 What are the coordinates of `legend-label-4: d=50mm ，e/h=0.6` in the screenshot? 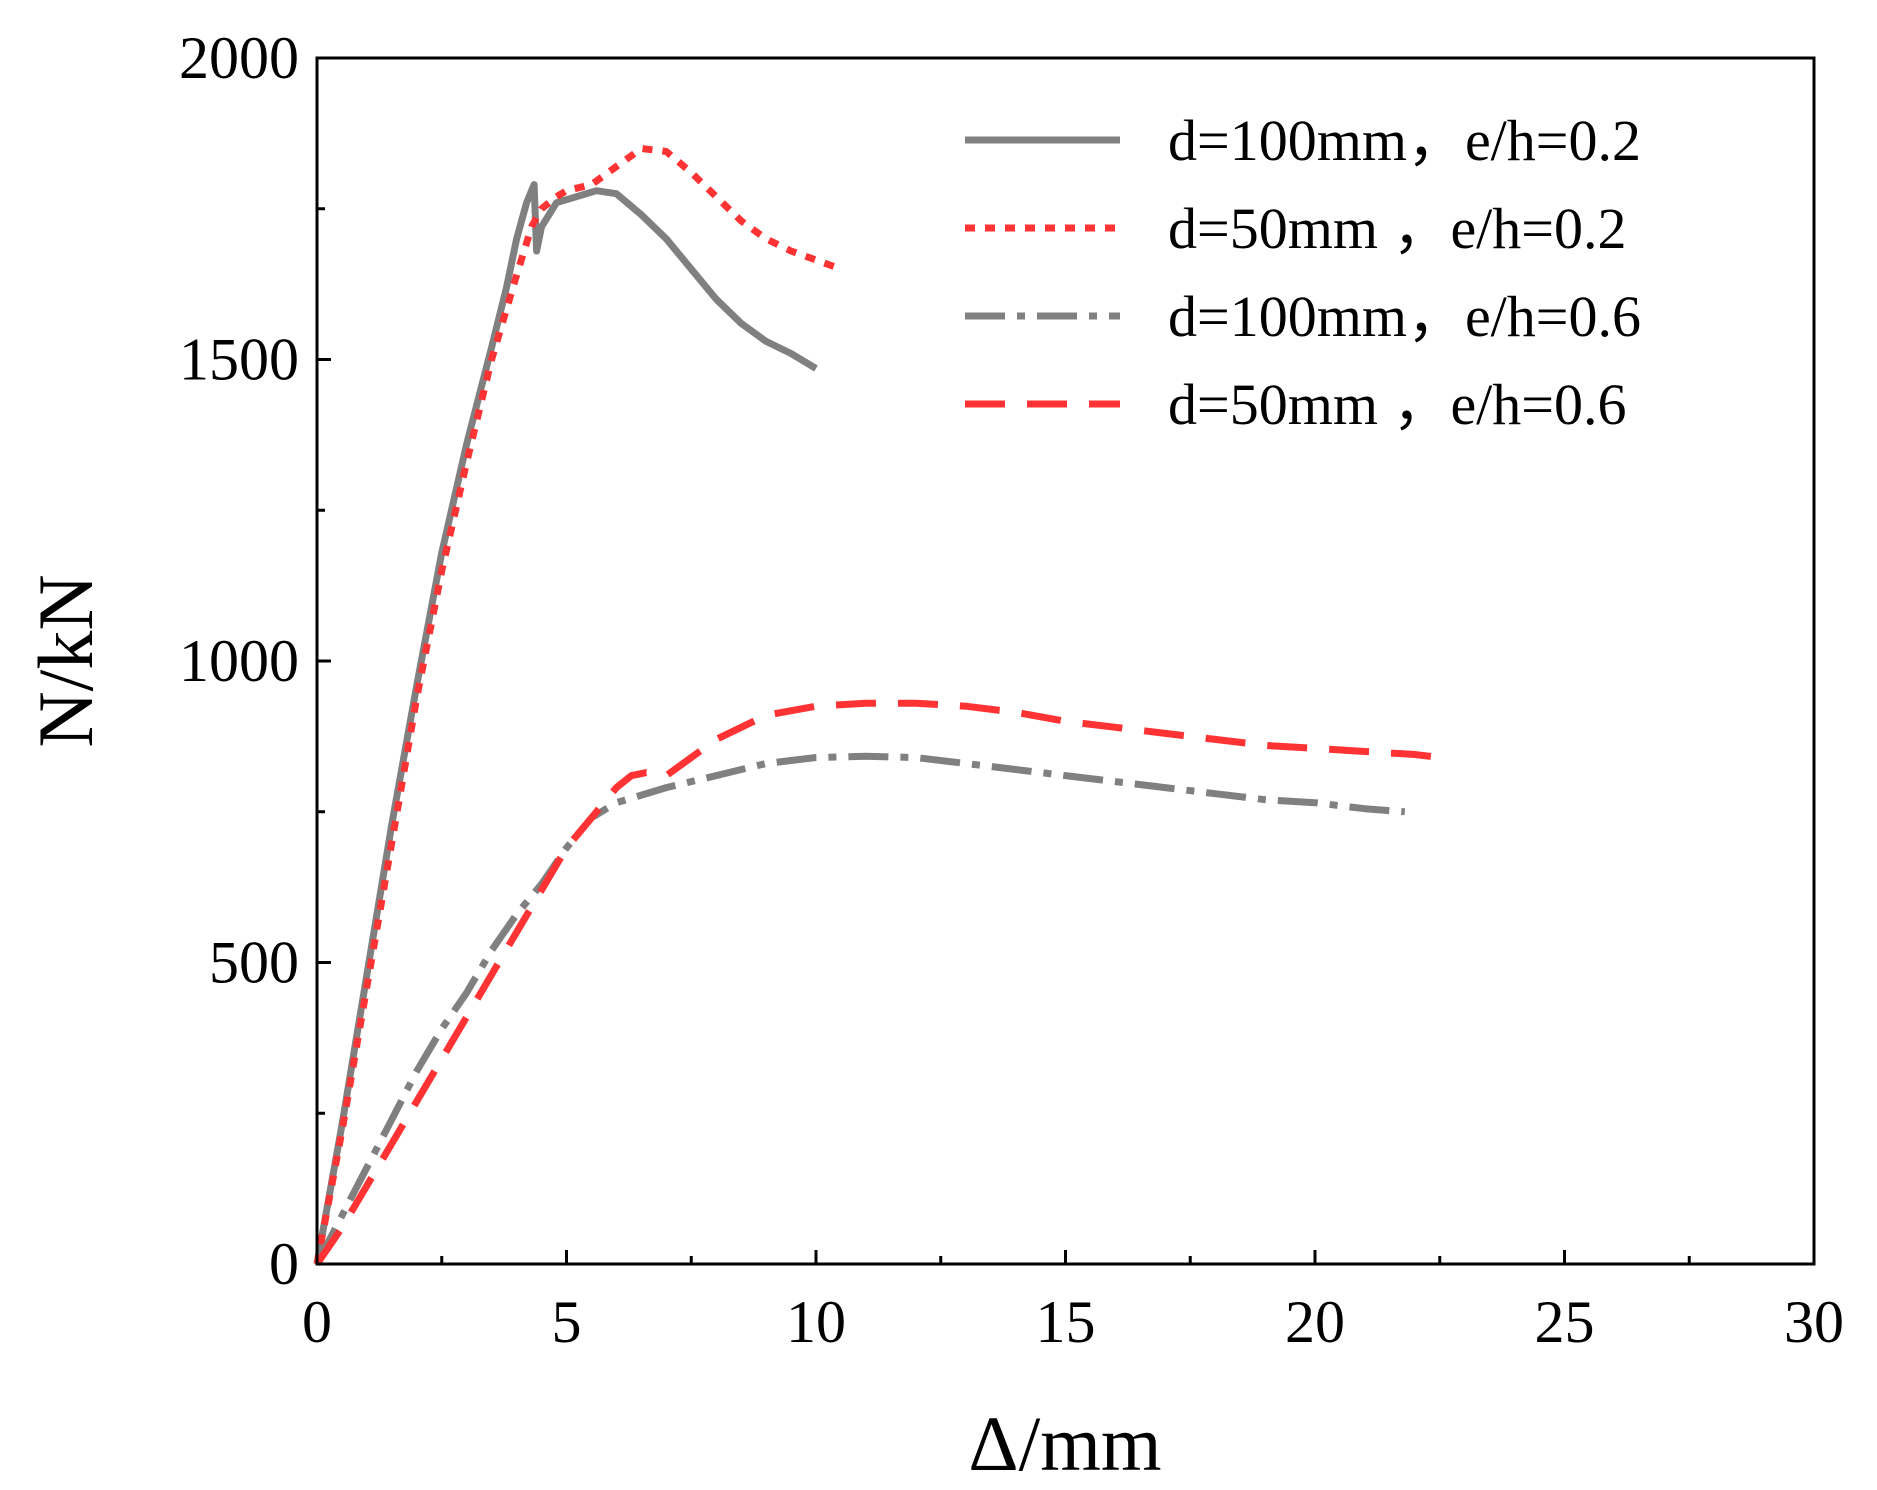 It's located at (1397, 404).